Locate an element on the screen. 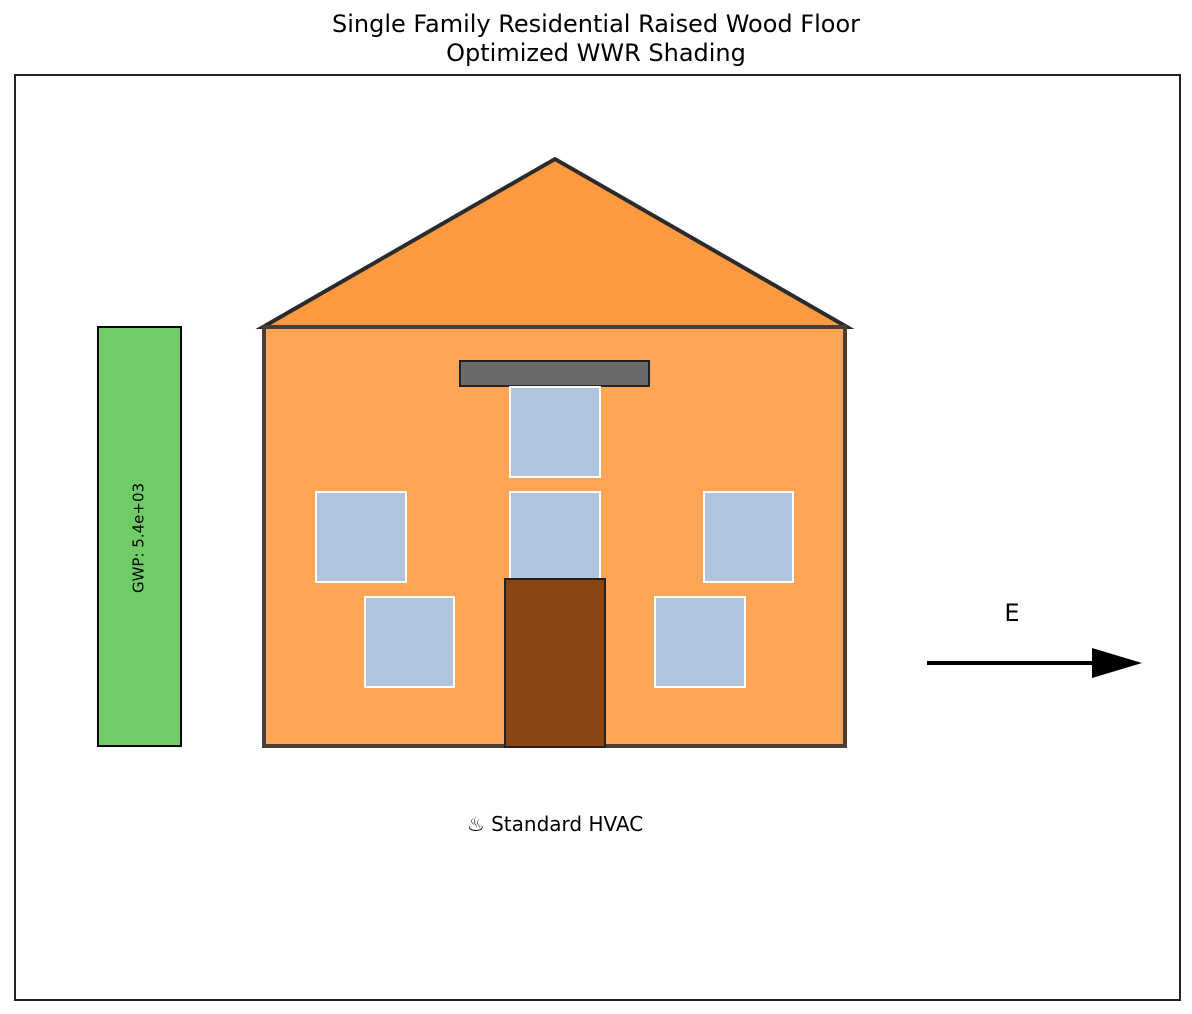  orientation-arrow-head is located at coordinates (1117, 663).